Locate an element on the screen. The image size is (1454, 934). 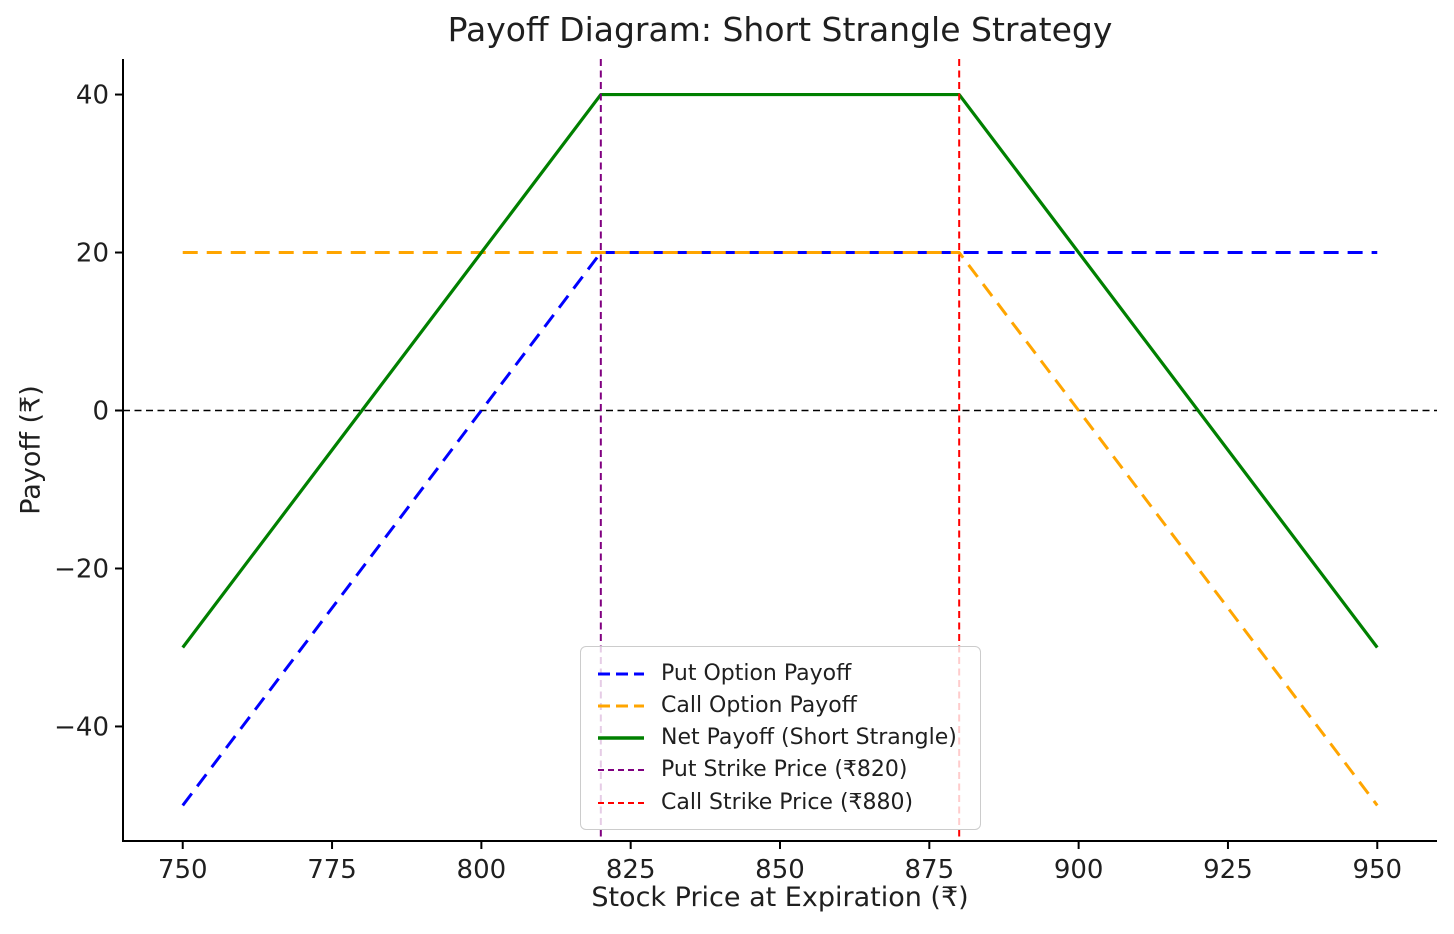
legend-item-put-option-payoff: Put Option Payoff is located at coordinates (780, 673).